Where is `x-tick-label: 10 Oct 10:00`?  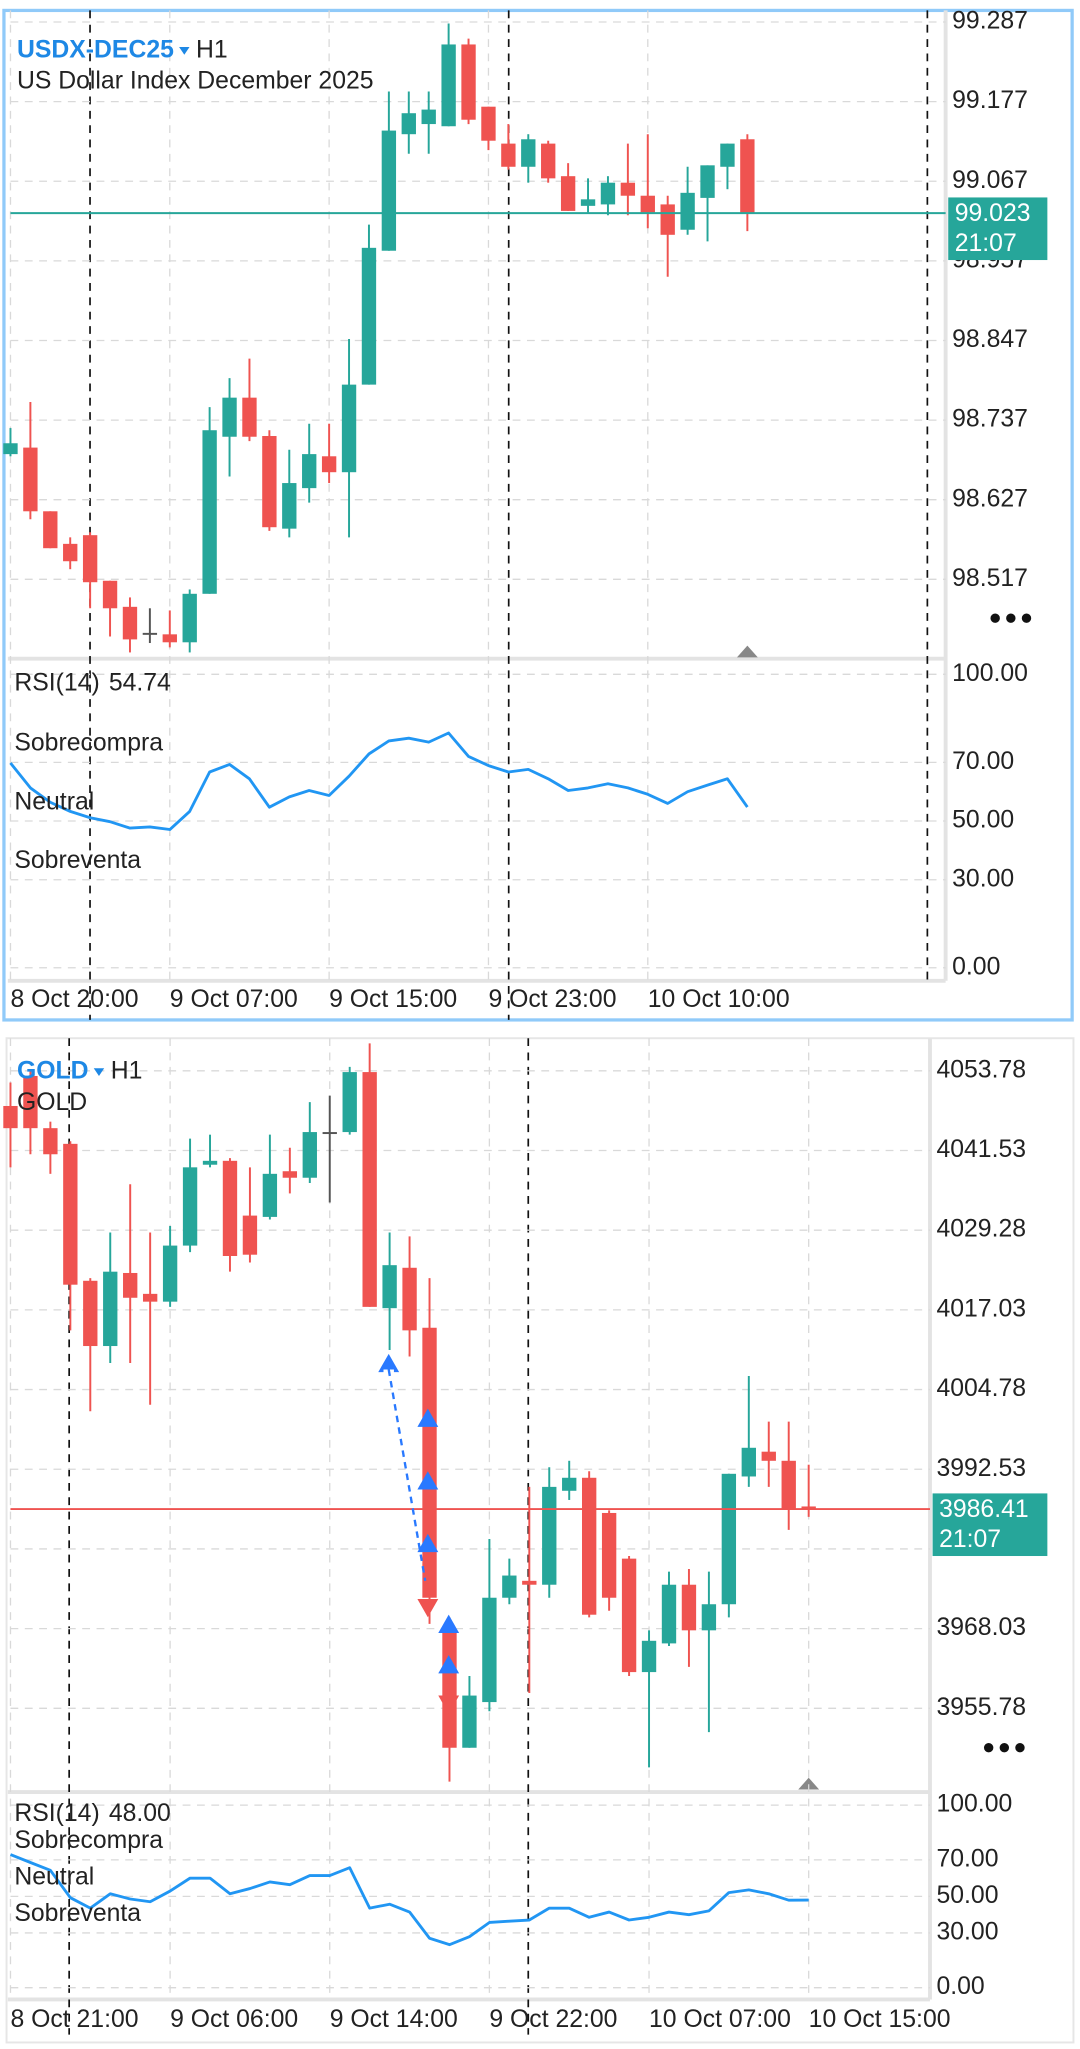
x-tick-label: 10 Oct 10:00 is located at coordinates (719, 999).